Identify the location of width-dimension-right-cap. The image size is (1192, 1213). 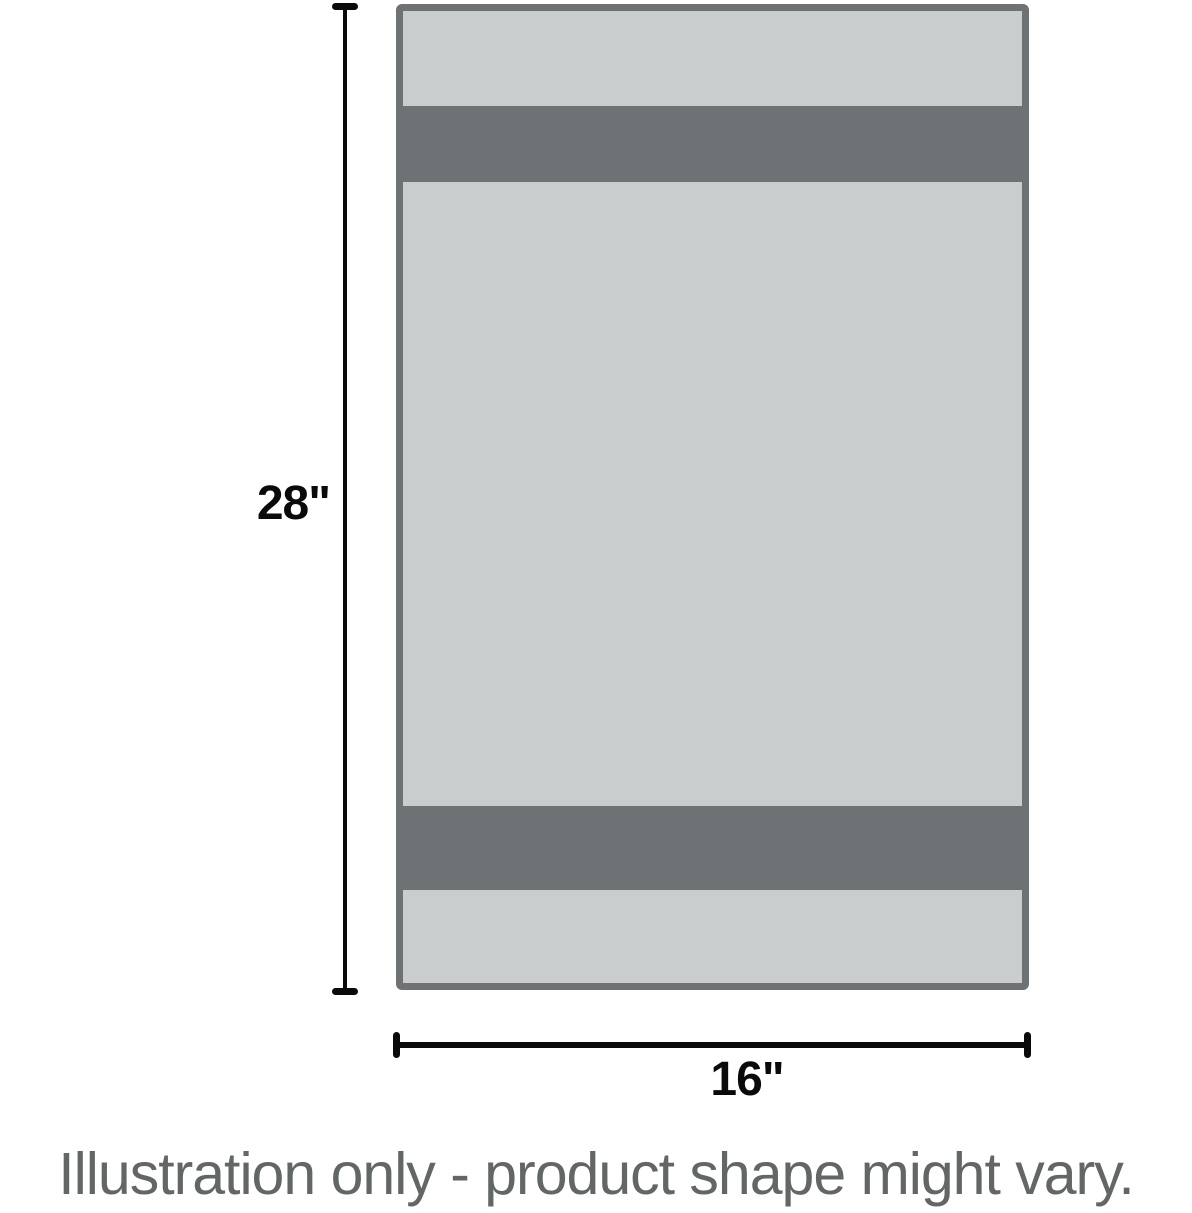
(1027, 1045).